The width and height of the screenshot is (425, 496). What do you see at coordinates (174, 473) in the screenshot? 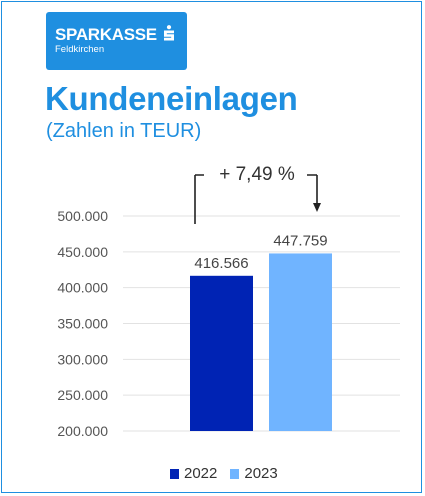
I see `legend-swatch-2022` at bounding box center [174, 473].